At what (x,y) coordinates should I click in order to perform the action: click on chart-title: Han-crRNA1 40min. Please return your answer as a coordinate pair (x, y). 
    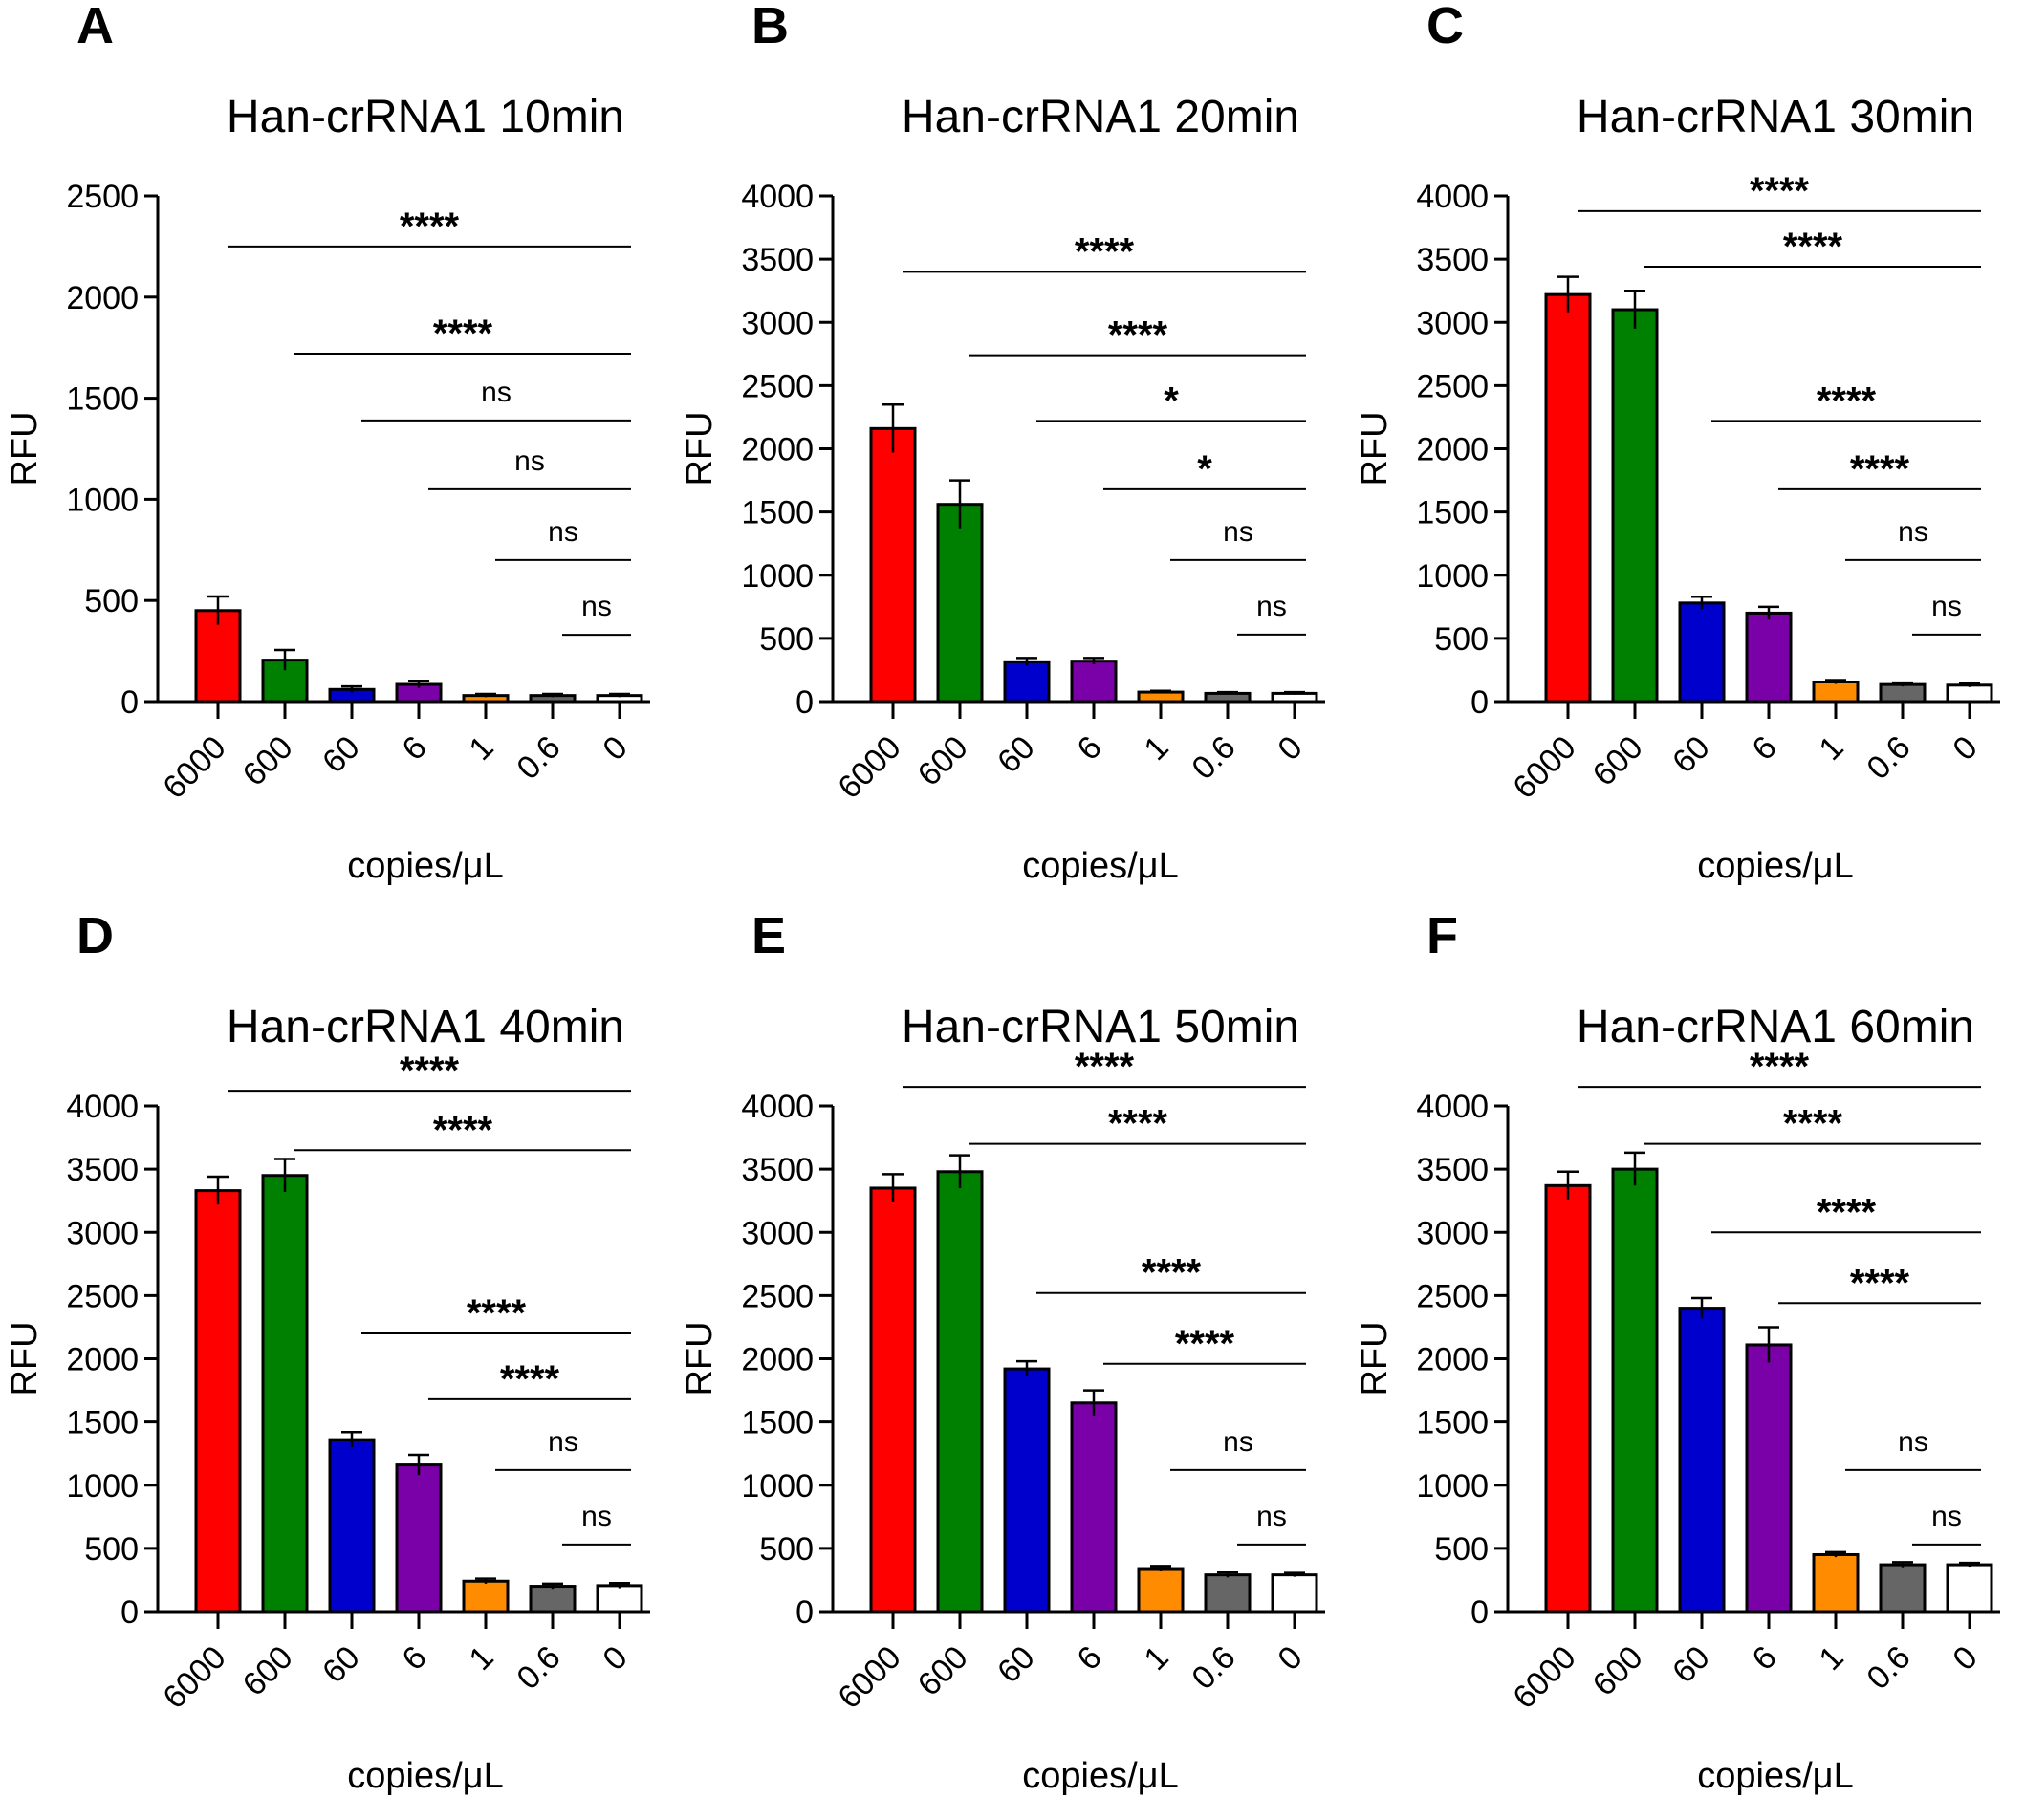
    Looking at the image, I should click on (425, 1027).